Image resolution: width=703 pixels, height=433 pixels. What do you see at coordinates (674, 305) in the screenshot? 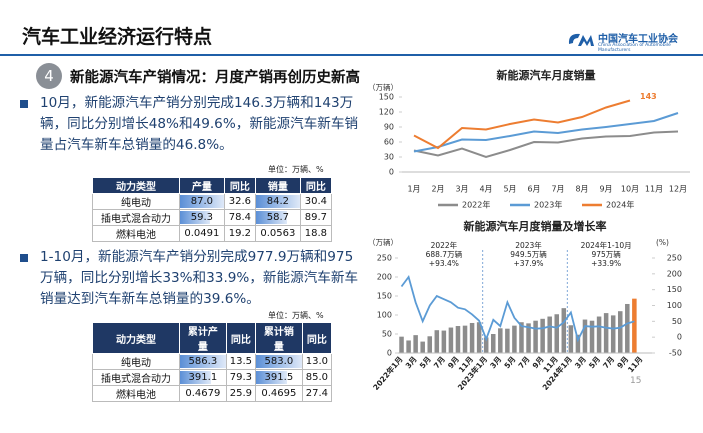
I see `y2-tick-label: 100` at bounding box center [674, 305].